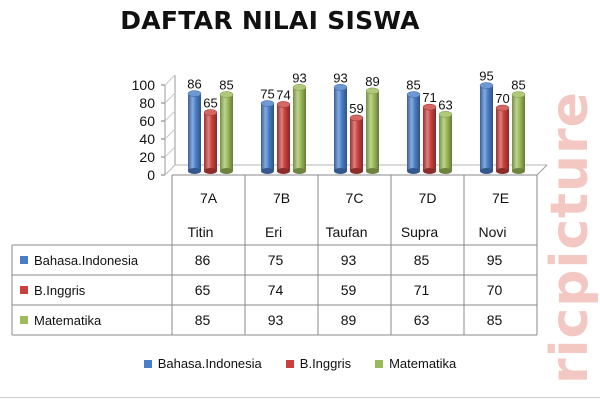  What do you see at coordinates (500, 198) in the screenshot?
I see `category-class-label: 7E` at bounding box center [500, 198].